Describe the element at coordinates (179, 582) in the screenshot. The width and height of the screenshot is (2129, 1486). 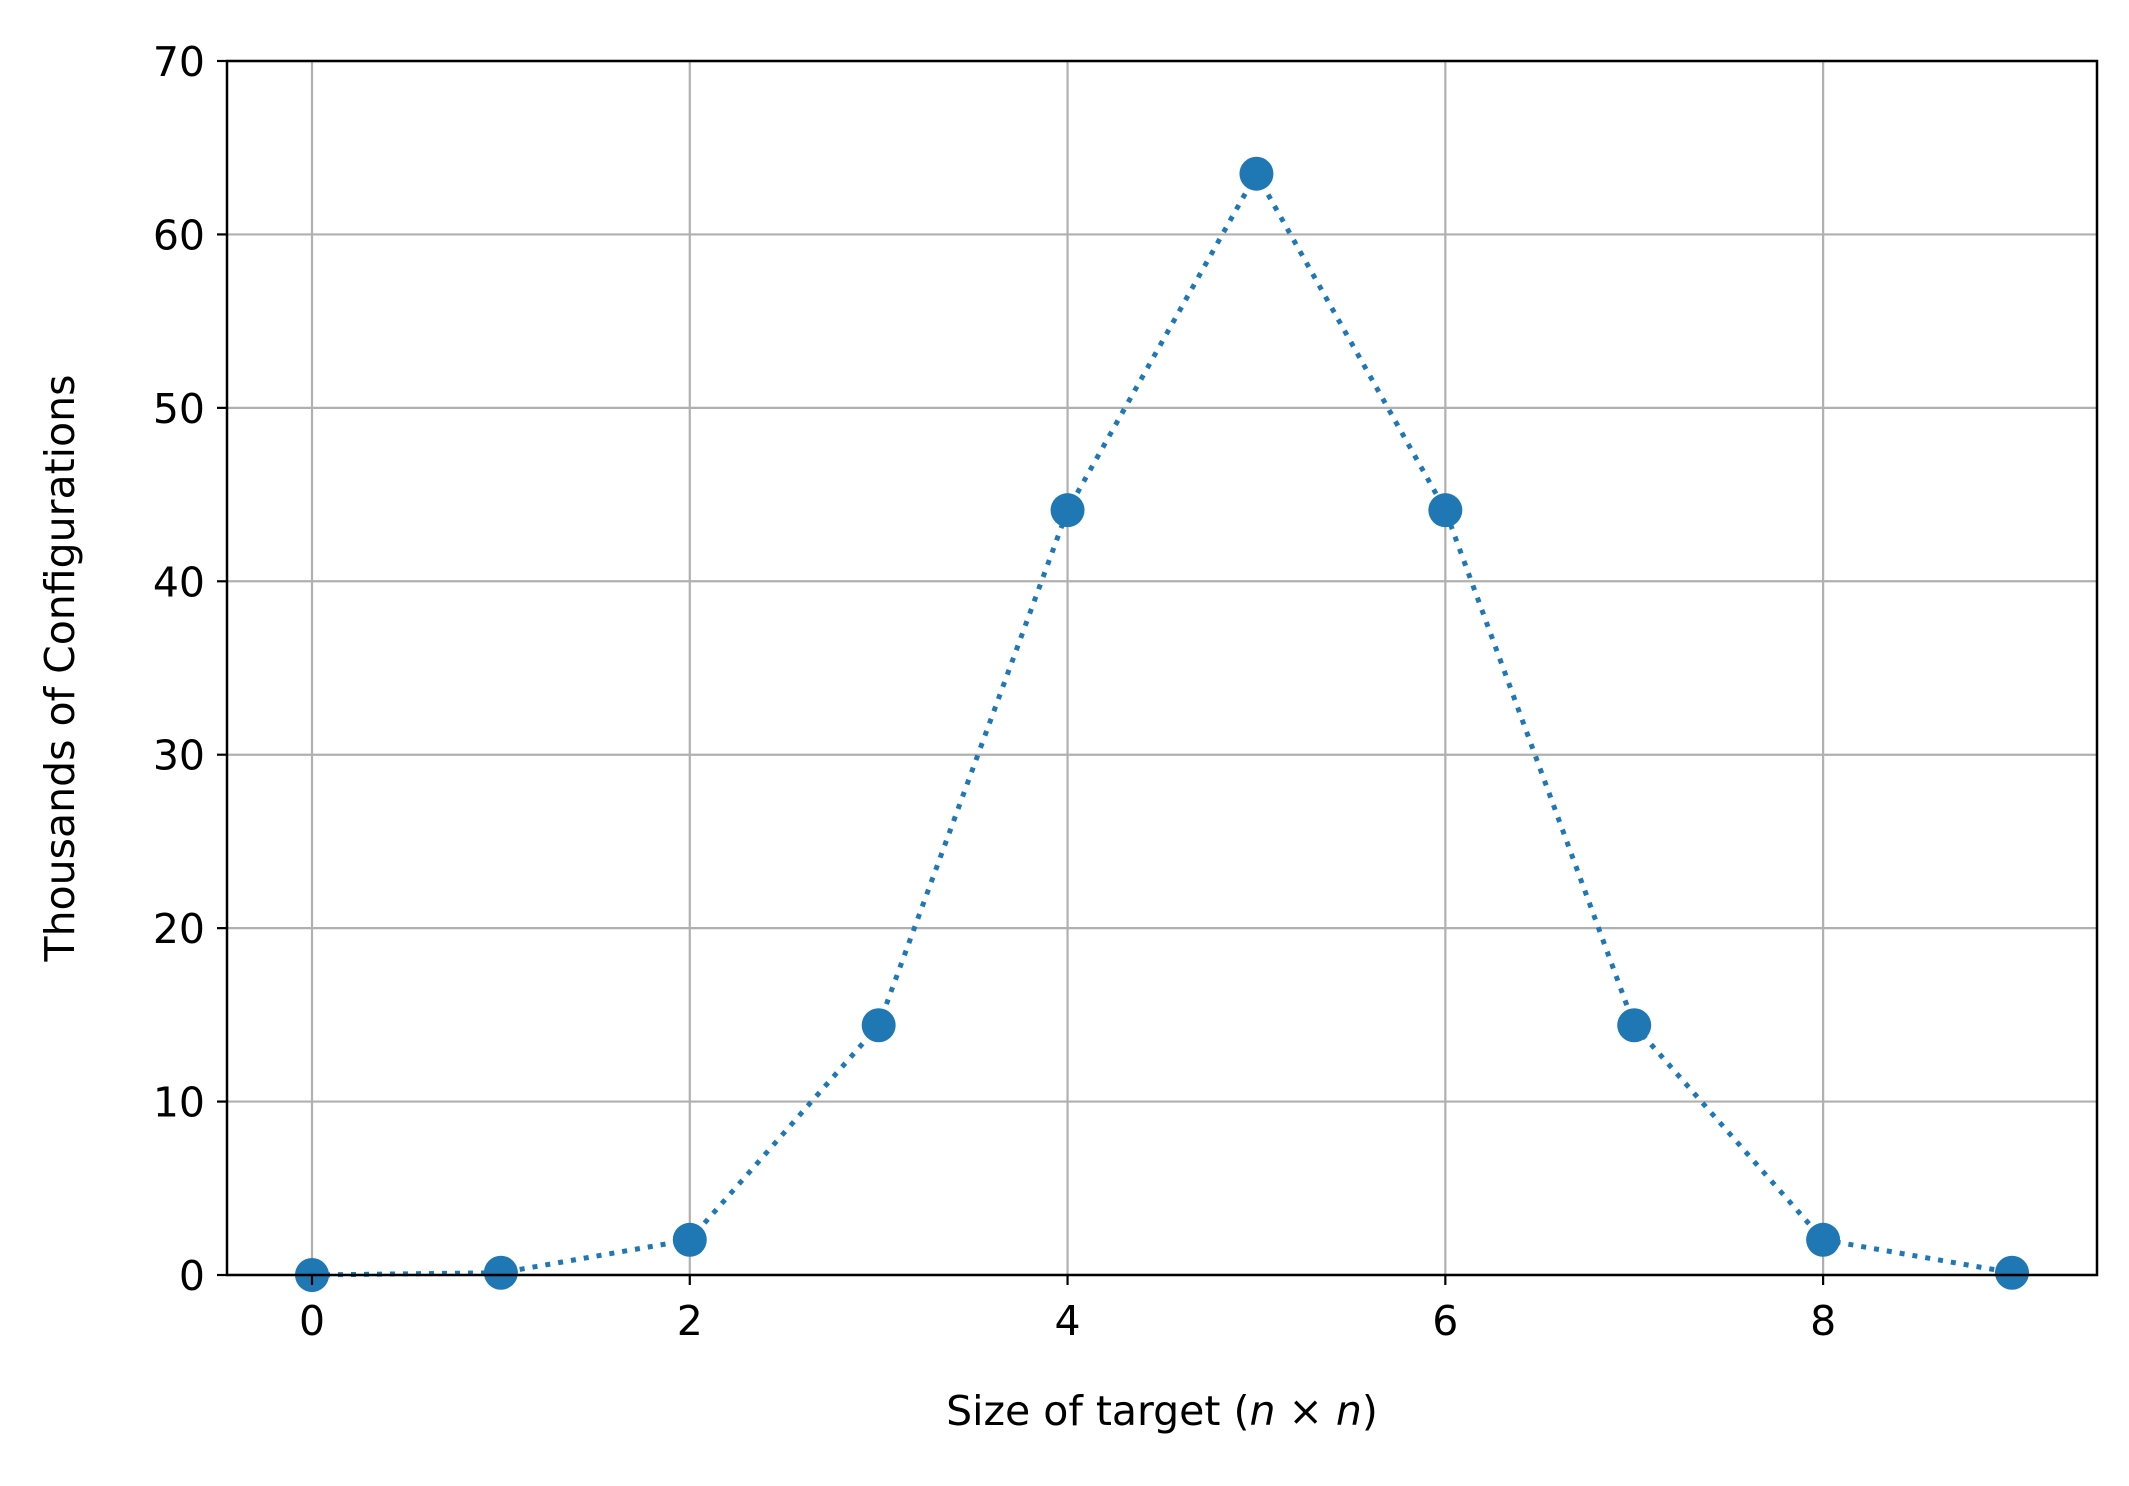
I see `y-tick-label: 40` at that location.